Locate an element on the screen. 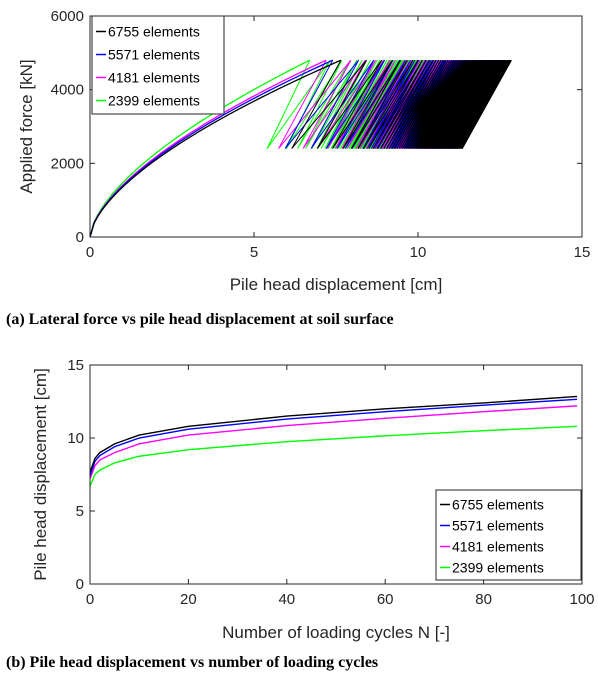 This screenshot has width=598, height=679. panel-b-x-tick-label: 80 is located at coordinates (483, 599).